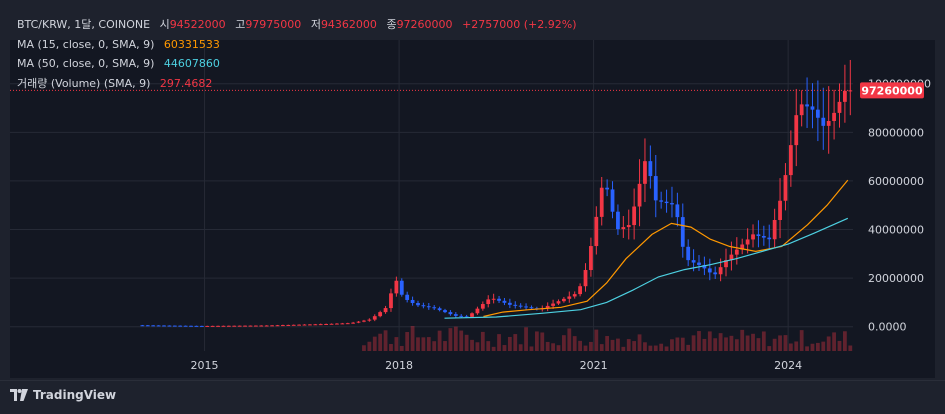 The height and width of the screenshot is (414, 945). What do you see at coordinates (399, 365) in the screenshot?
I see `x-tick-label: 2018` at bounding box center [399, 365].